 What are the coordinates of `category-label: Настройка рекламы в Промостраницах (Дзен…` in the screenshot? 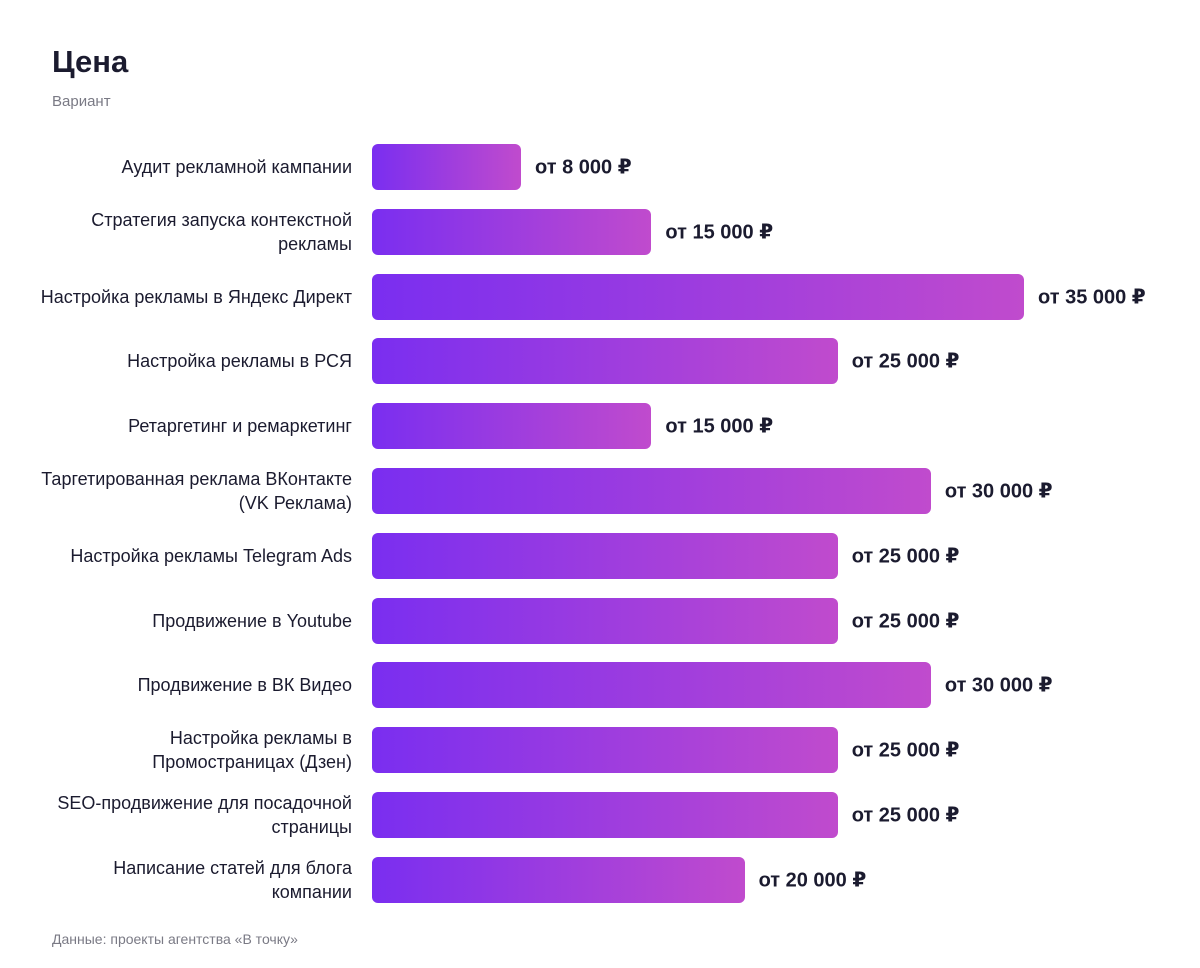 It's located at (252, 750).